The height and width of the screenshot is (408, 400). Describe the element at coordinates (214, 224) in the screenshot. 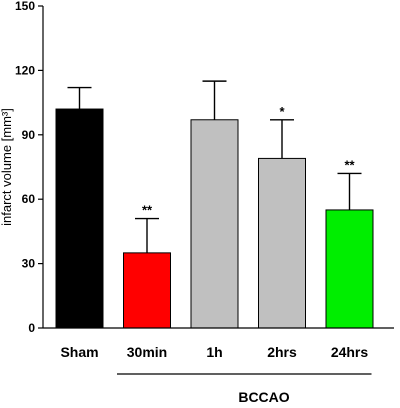

I see `bar-1h` at that location.